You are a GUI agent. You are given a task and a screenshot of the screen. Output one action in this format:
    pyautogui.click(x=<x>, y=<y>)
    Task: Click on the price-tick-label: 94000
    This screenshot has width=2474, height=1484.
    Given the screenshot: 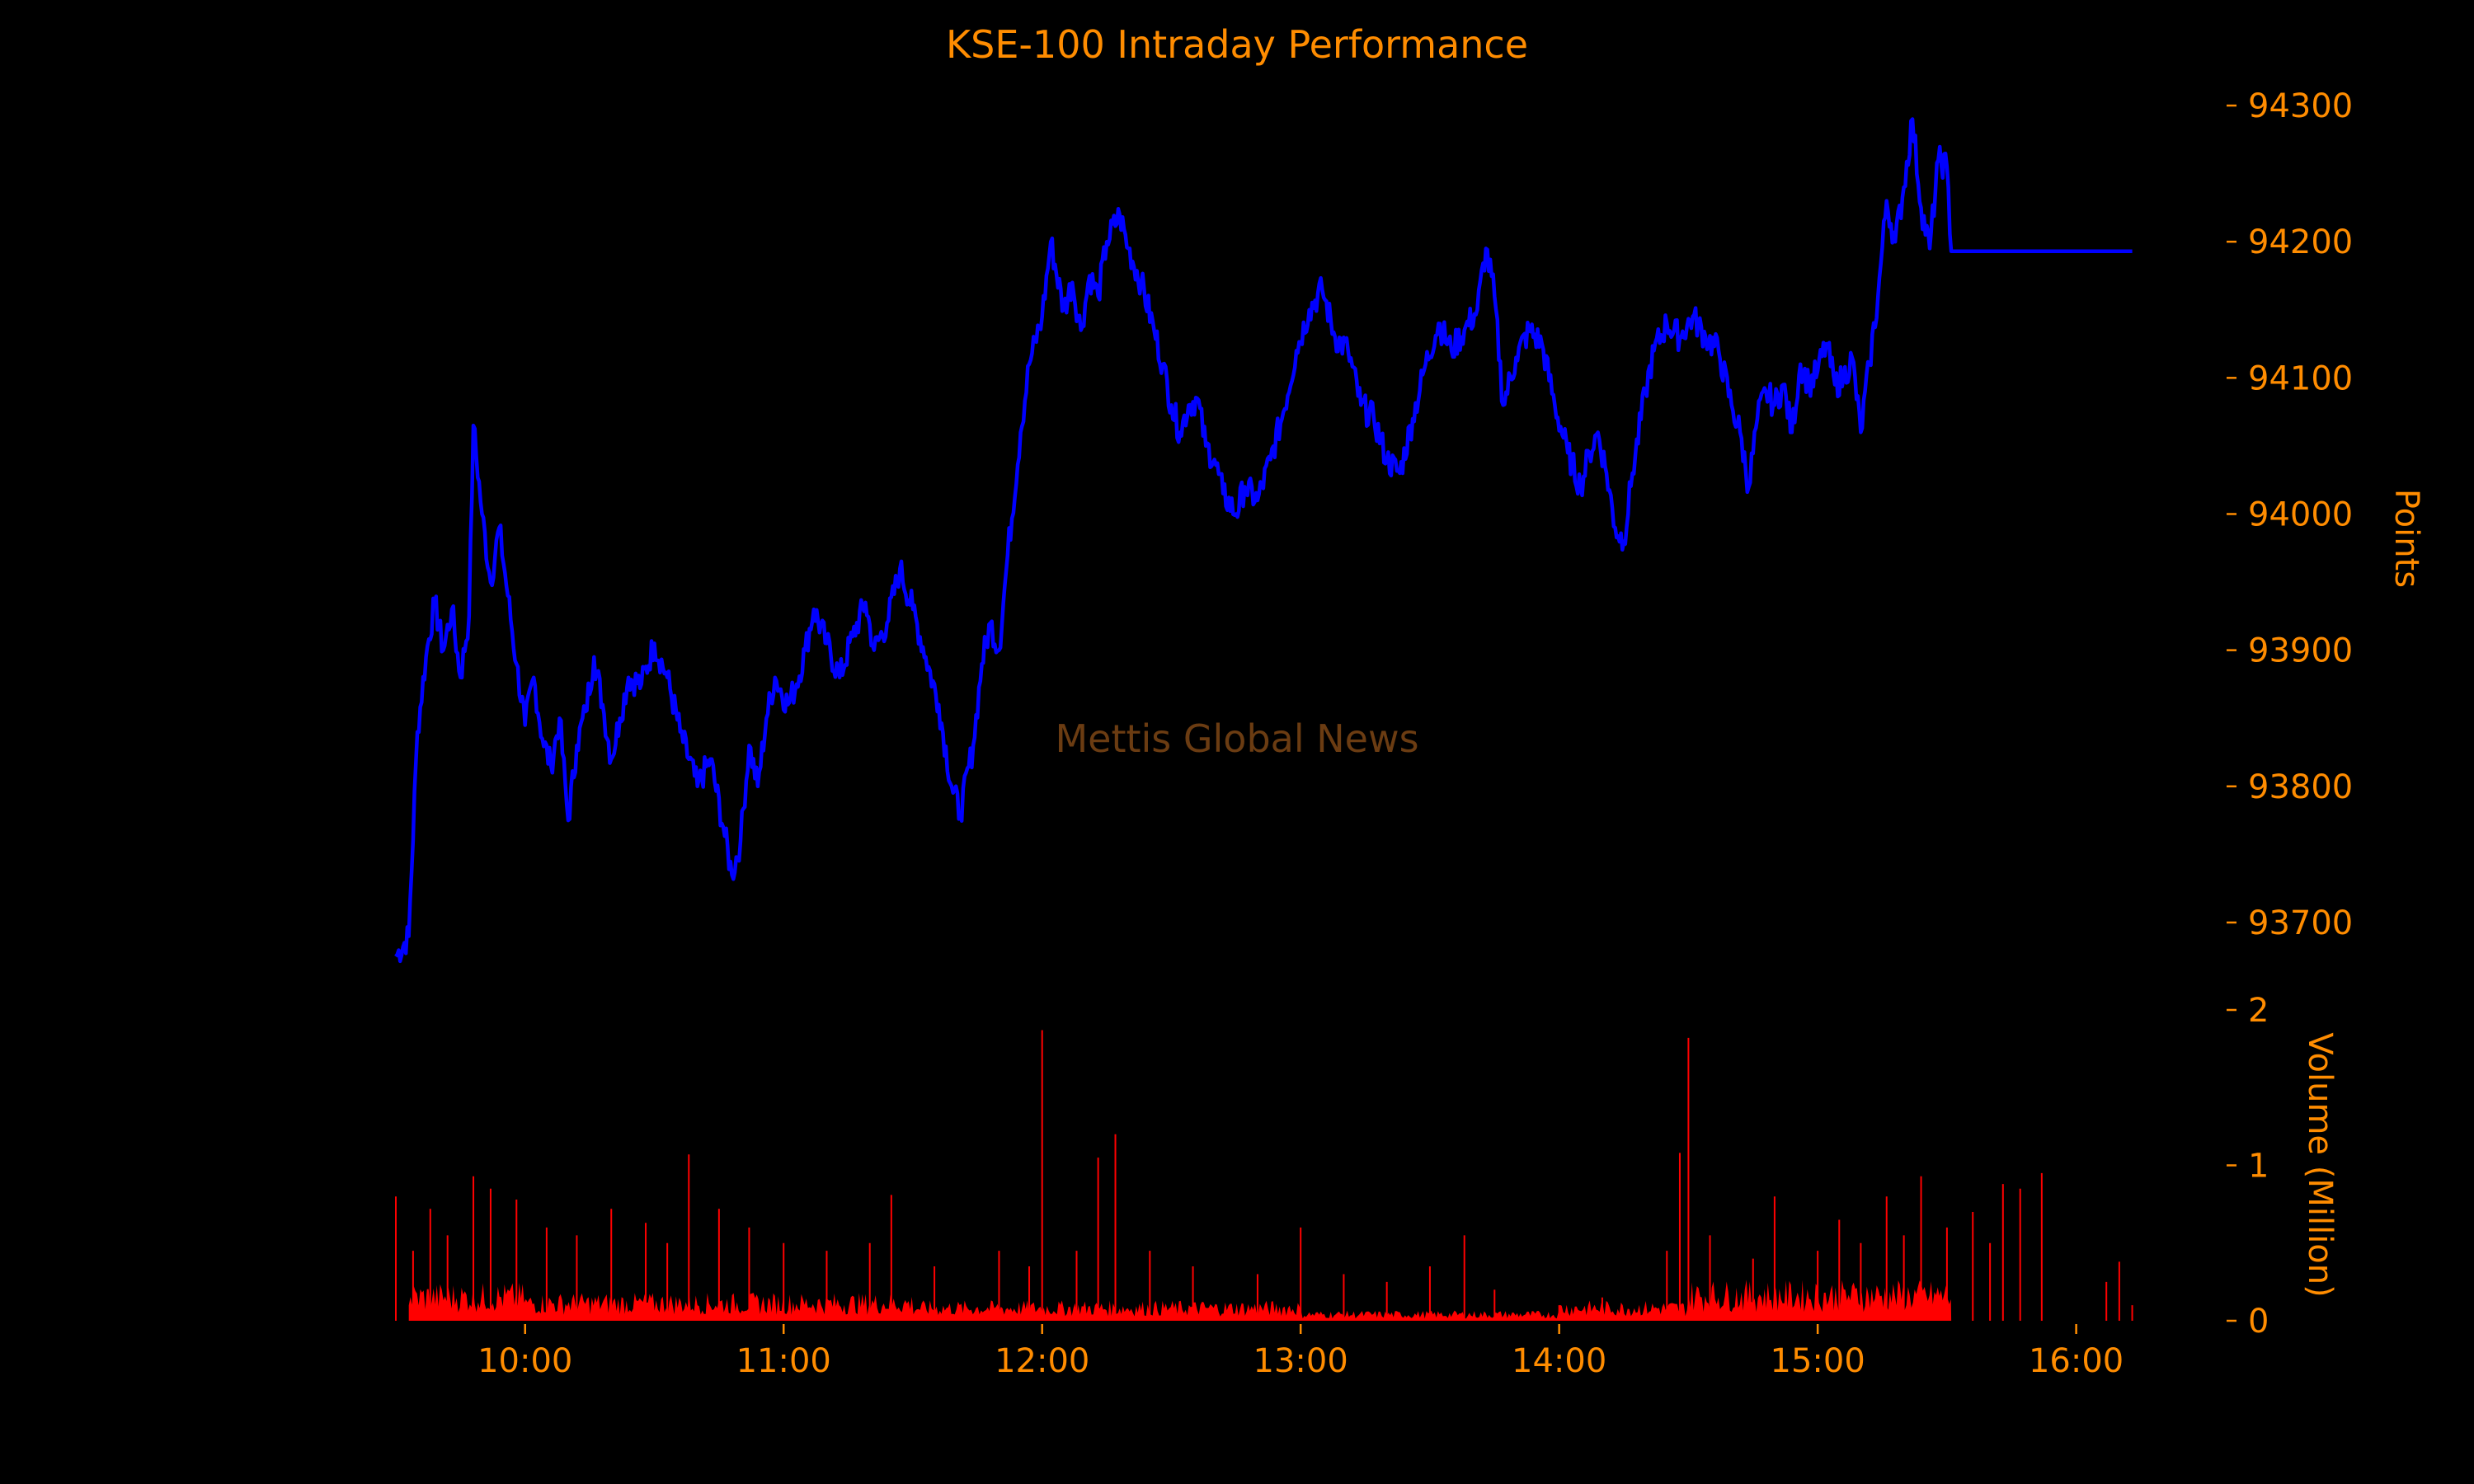 What is the action you would take?
    pyautogui.click(x=2300, y=514)
    